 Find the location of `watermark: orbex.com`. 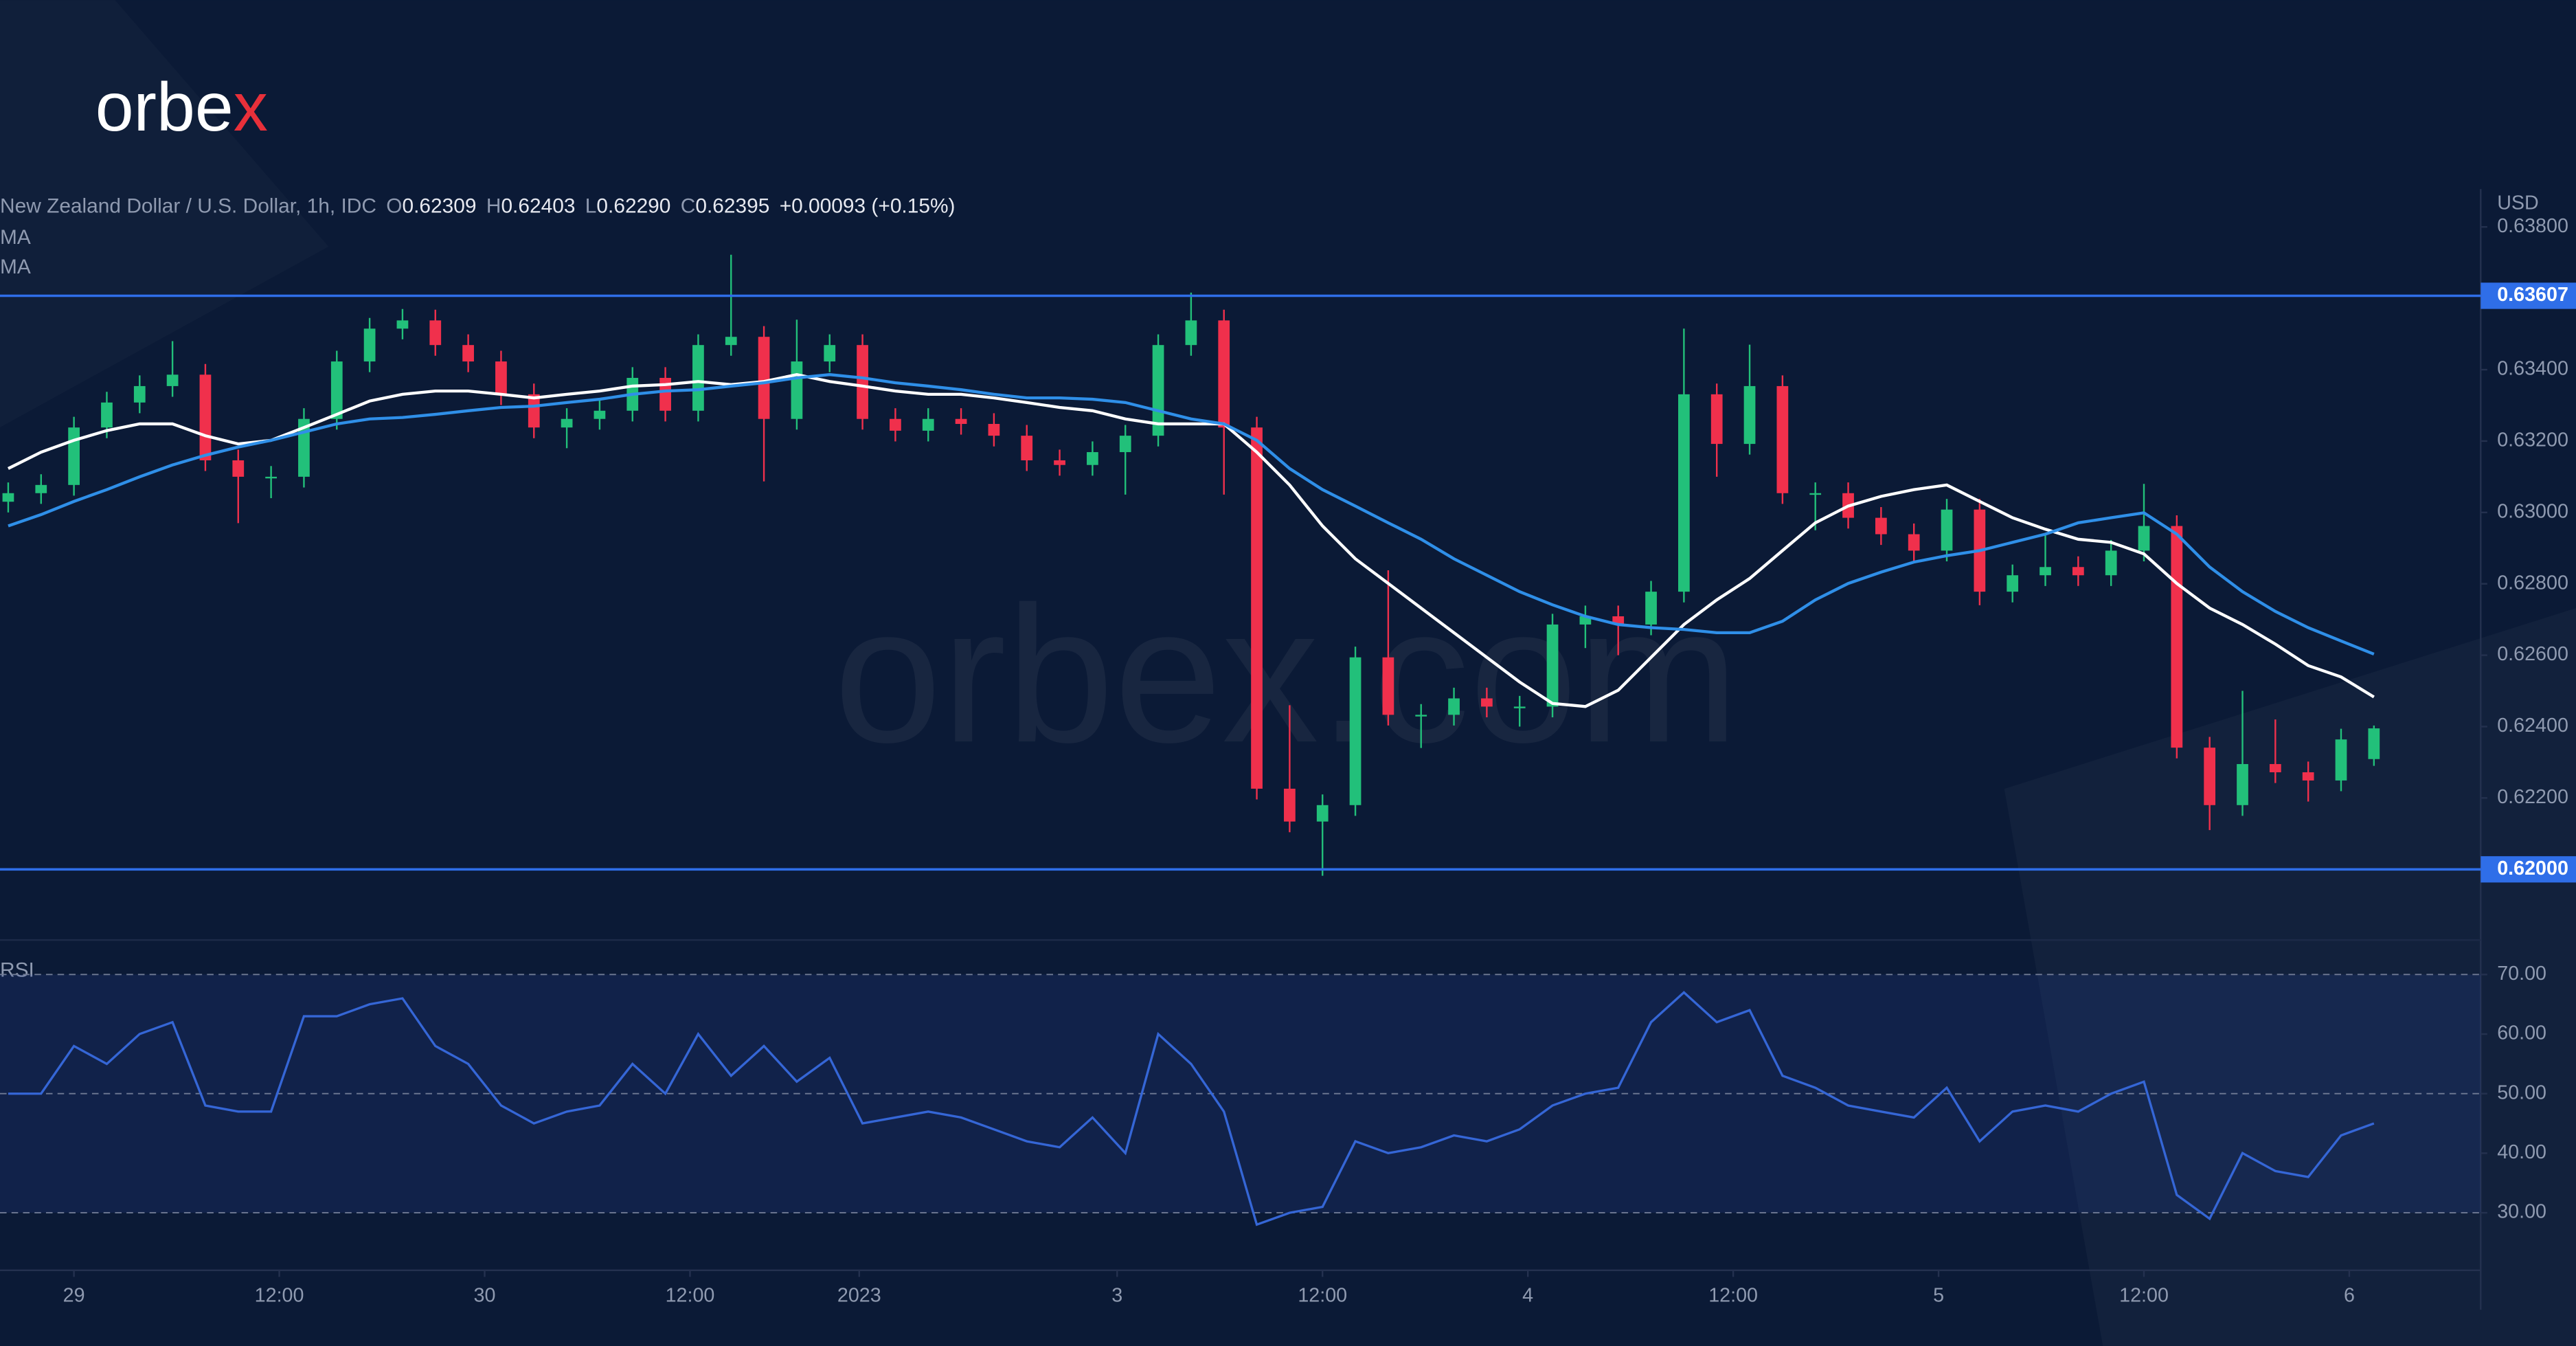

watermark: orbex.com is located at coordinates (1286, 674).